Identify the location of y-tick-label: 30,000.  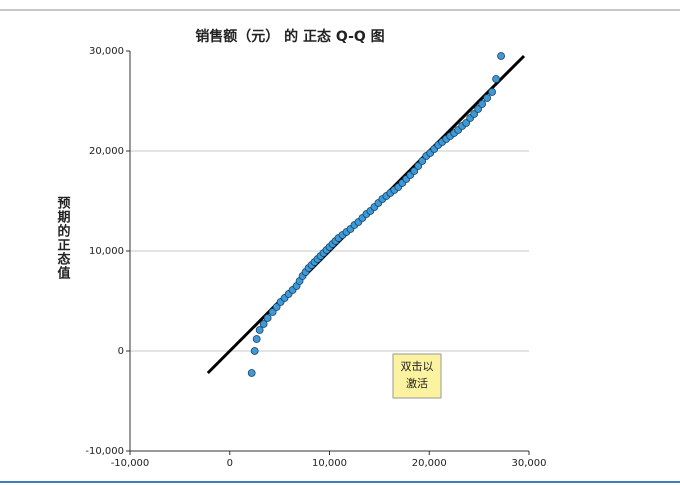
(106, 51).